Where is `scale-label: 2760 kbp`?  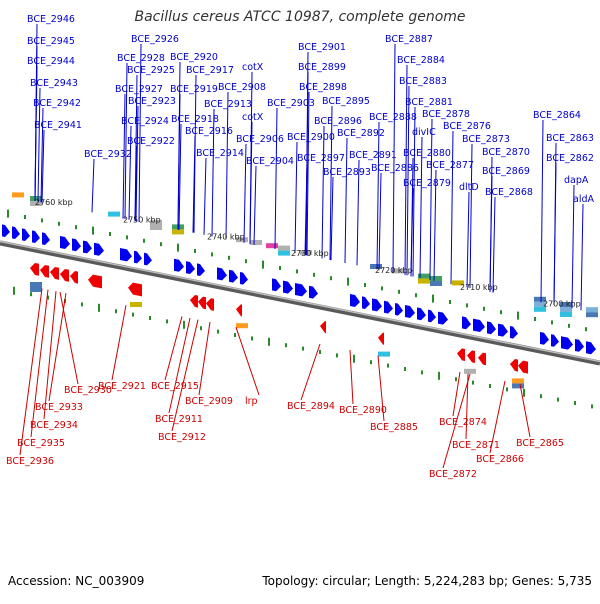
scale-label: 2760 kbp is located at coordinates (54, 202).